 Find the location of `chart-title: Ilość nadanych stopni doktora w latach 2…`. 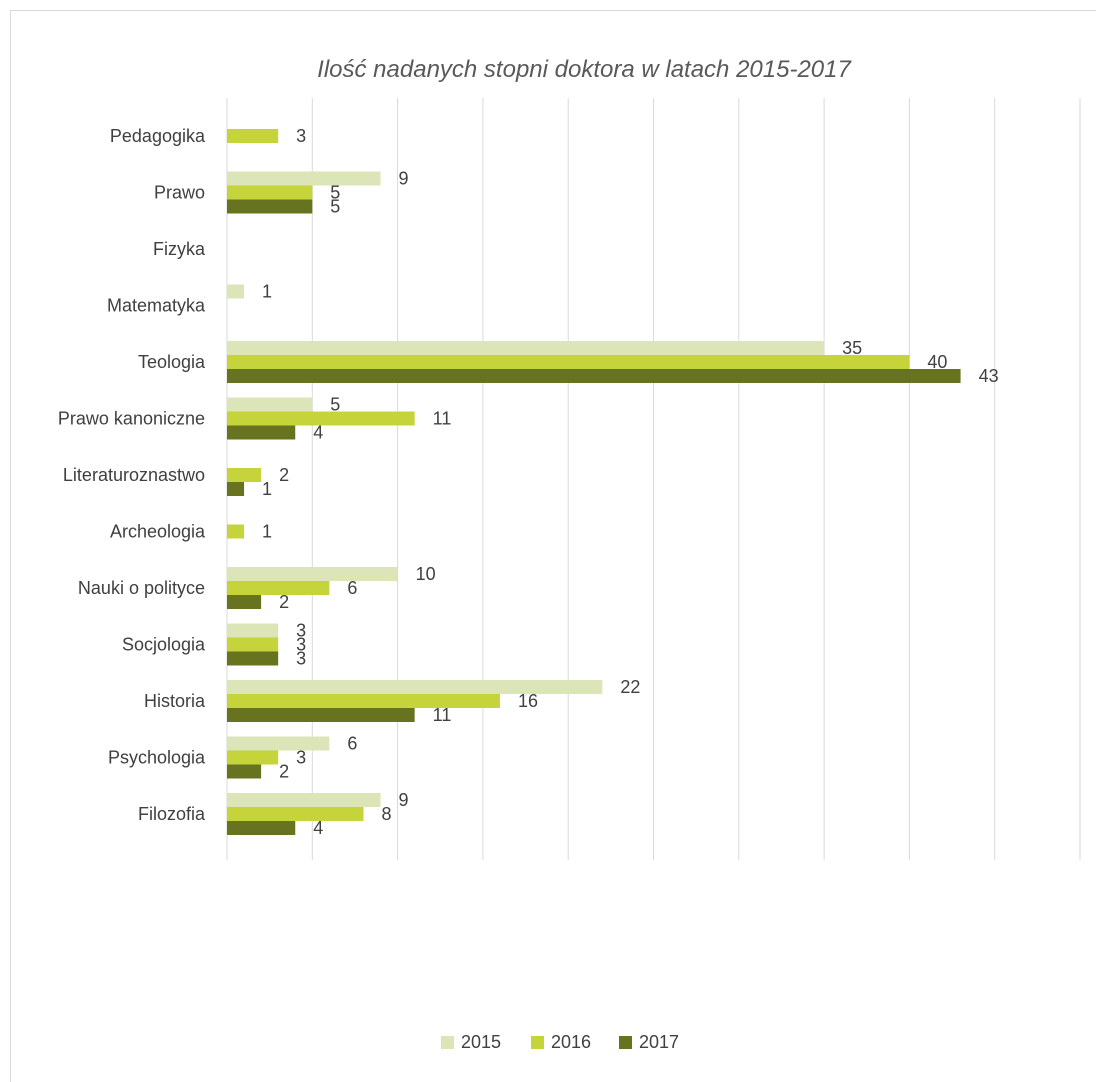

chart-title: Ilość nadanych stopni doktora w latach 2… is located at coordinates (584, 69).